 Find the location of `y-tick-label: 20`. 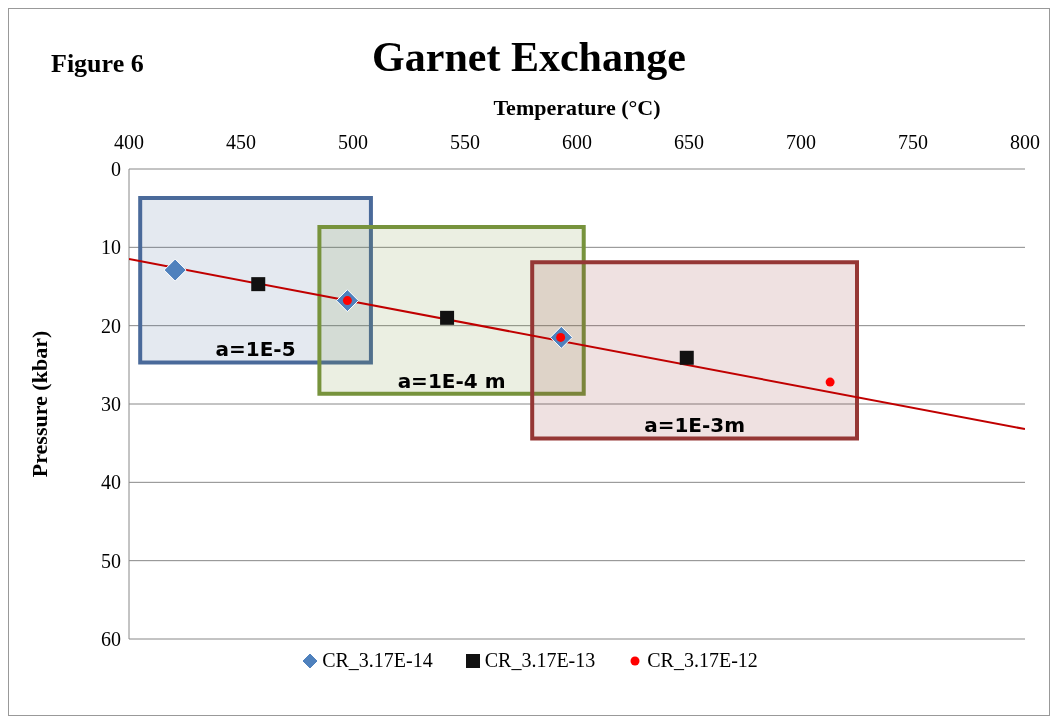

y-tick-label: 20 is located at coordinates (111, 325).